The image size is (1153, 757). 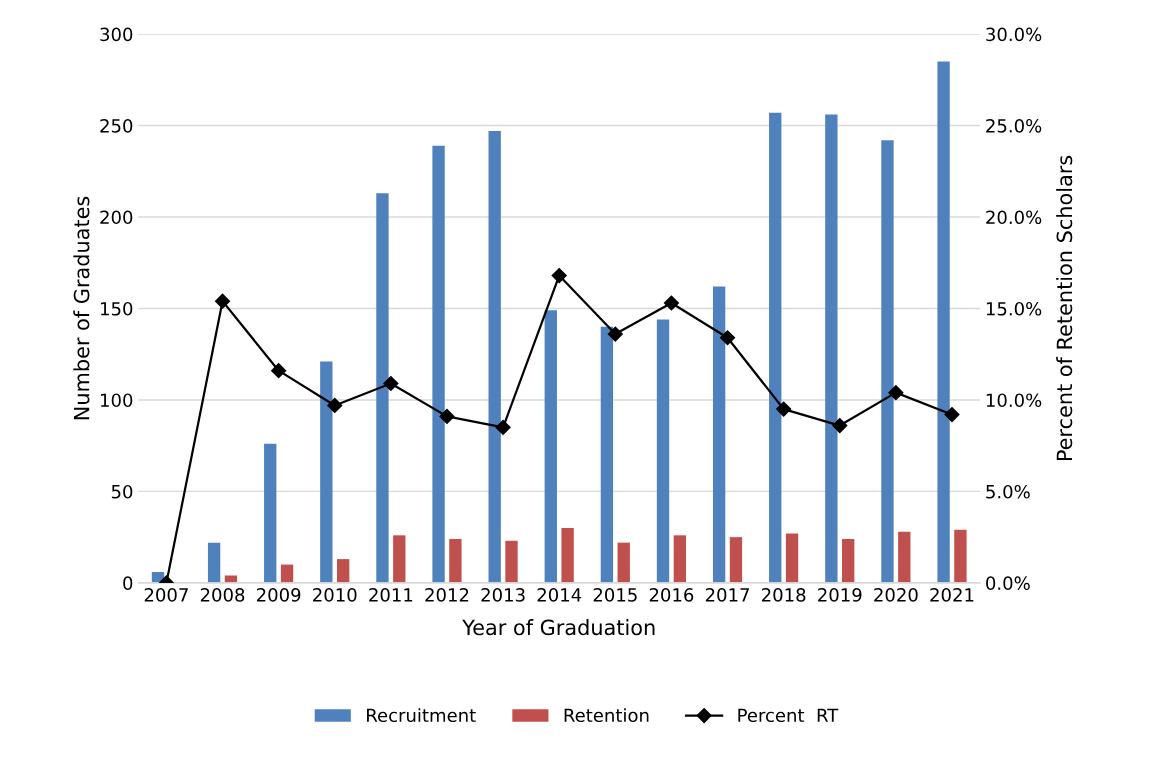 What do you see at coordinates (117, 400) in the screenshot?
I see `y-tick-label: 100` at bounding box center [117, 400].